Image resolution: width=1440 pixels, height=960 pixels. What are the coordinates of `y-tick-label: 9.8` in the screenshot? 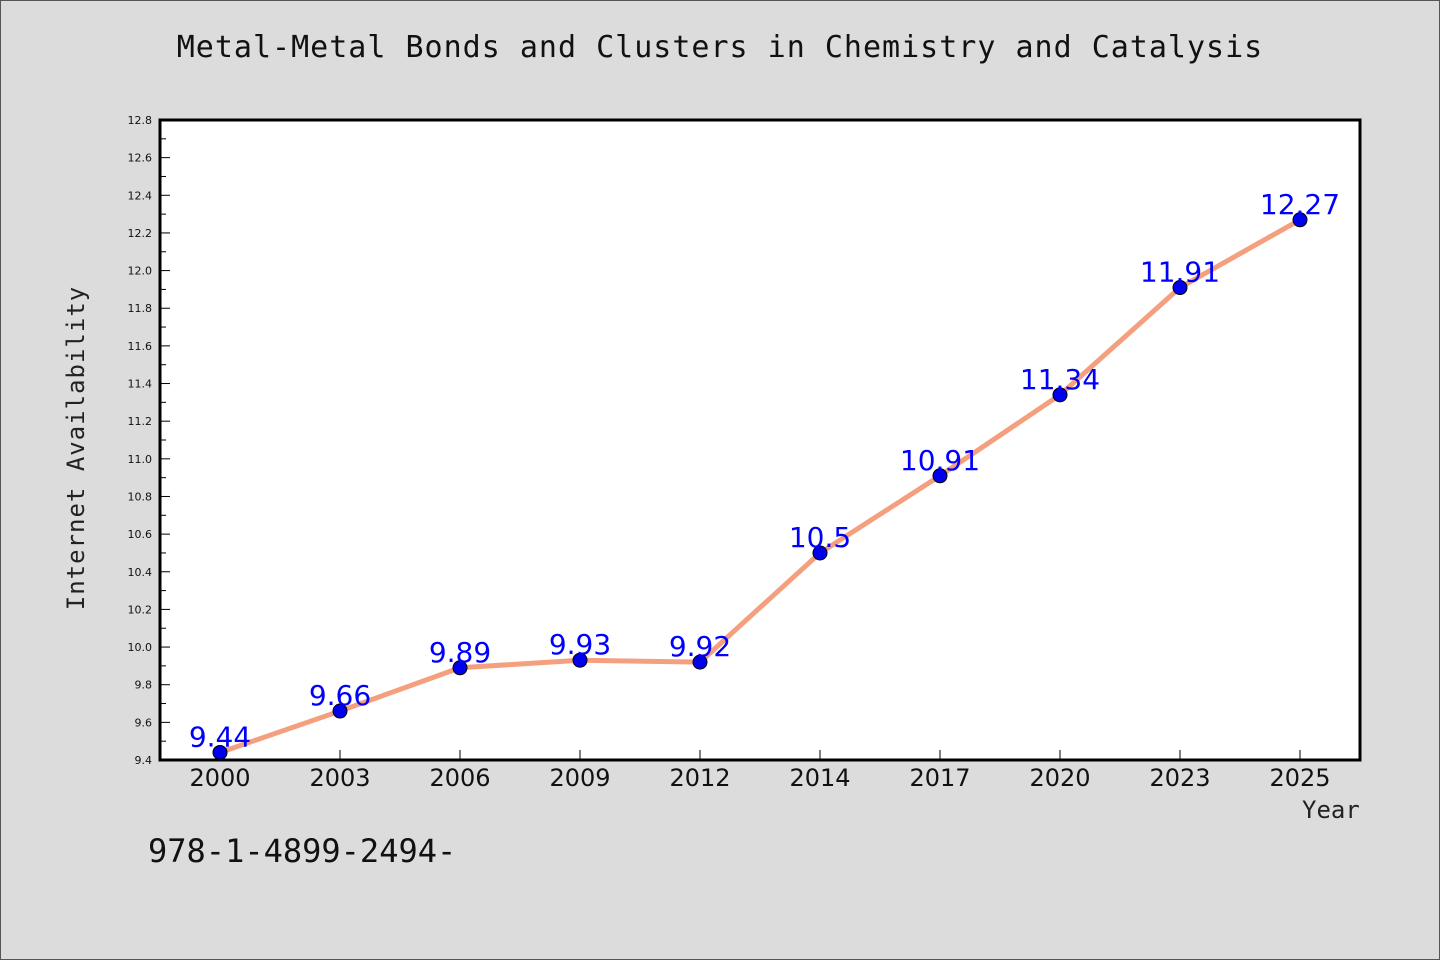 It's located at (144, 685).